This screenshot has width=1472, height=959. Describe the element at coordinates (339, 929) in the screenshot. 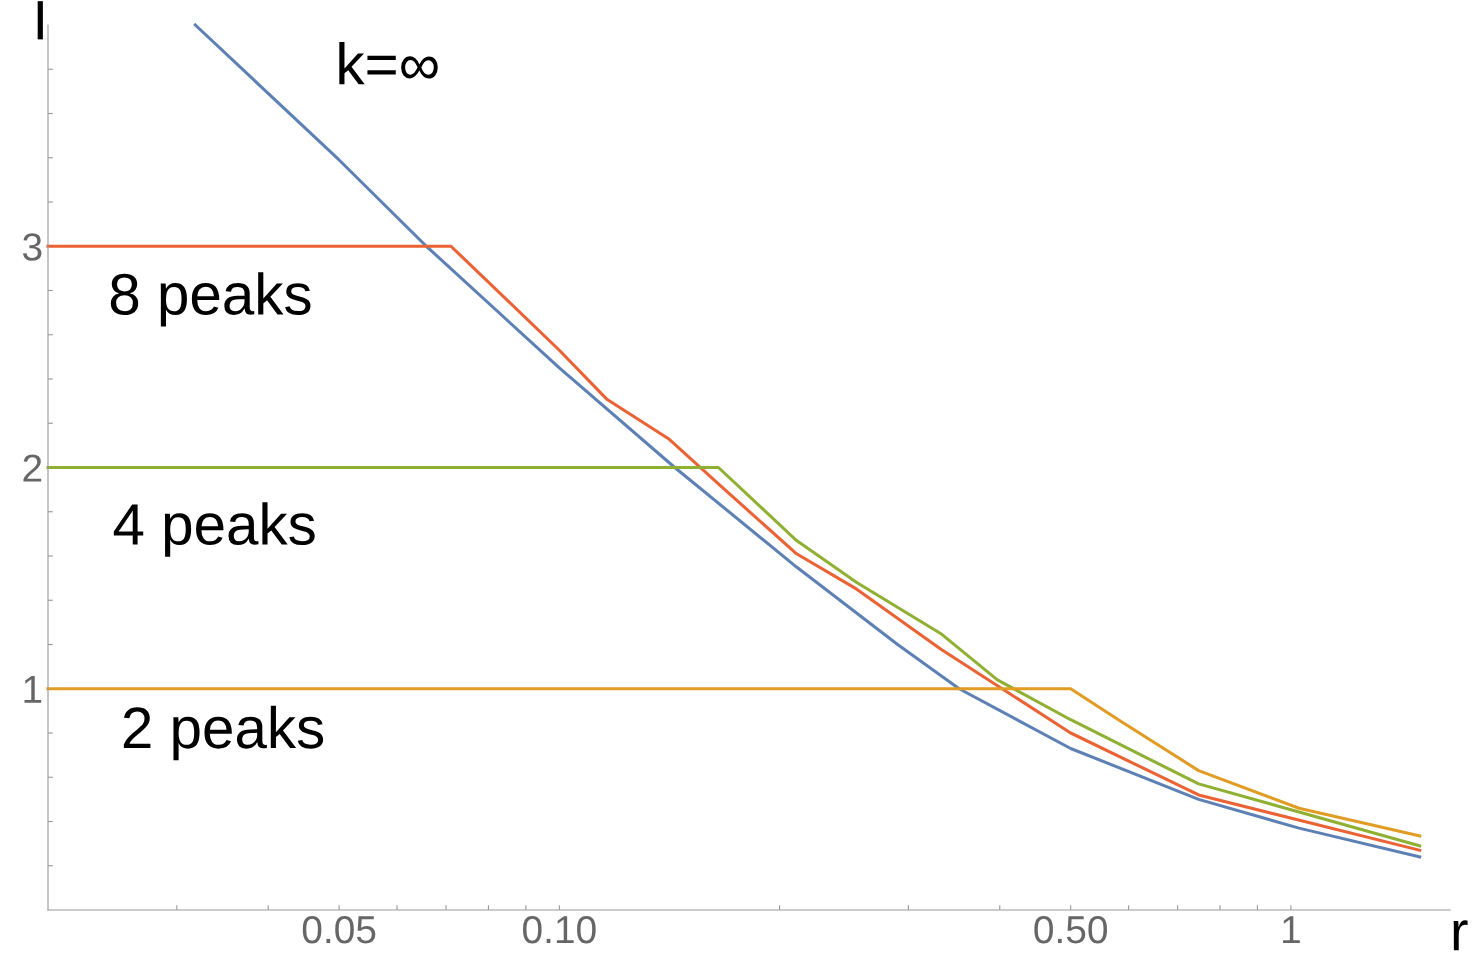

I see `x-tick-label: 0.05` at that location.